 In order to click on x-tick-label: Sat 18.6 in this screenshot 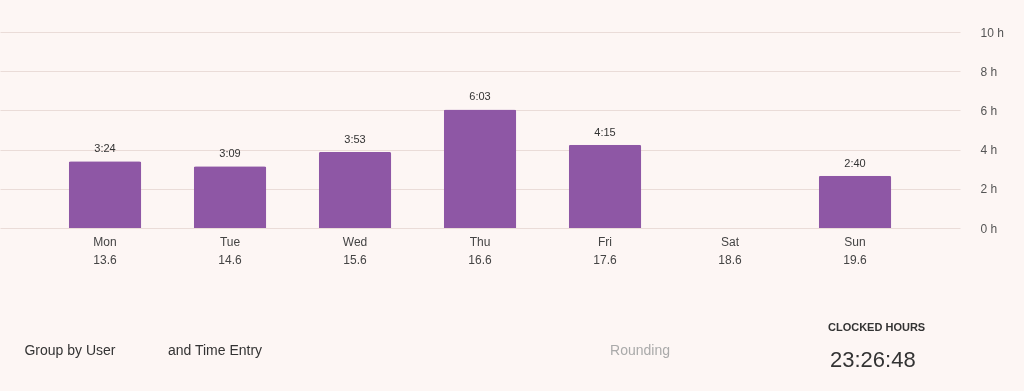, I will do `click(730, 250)`.